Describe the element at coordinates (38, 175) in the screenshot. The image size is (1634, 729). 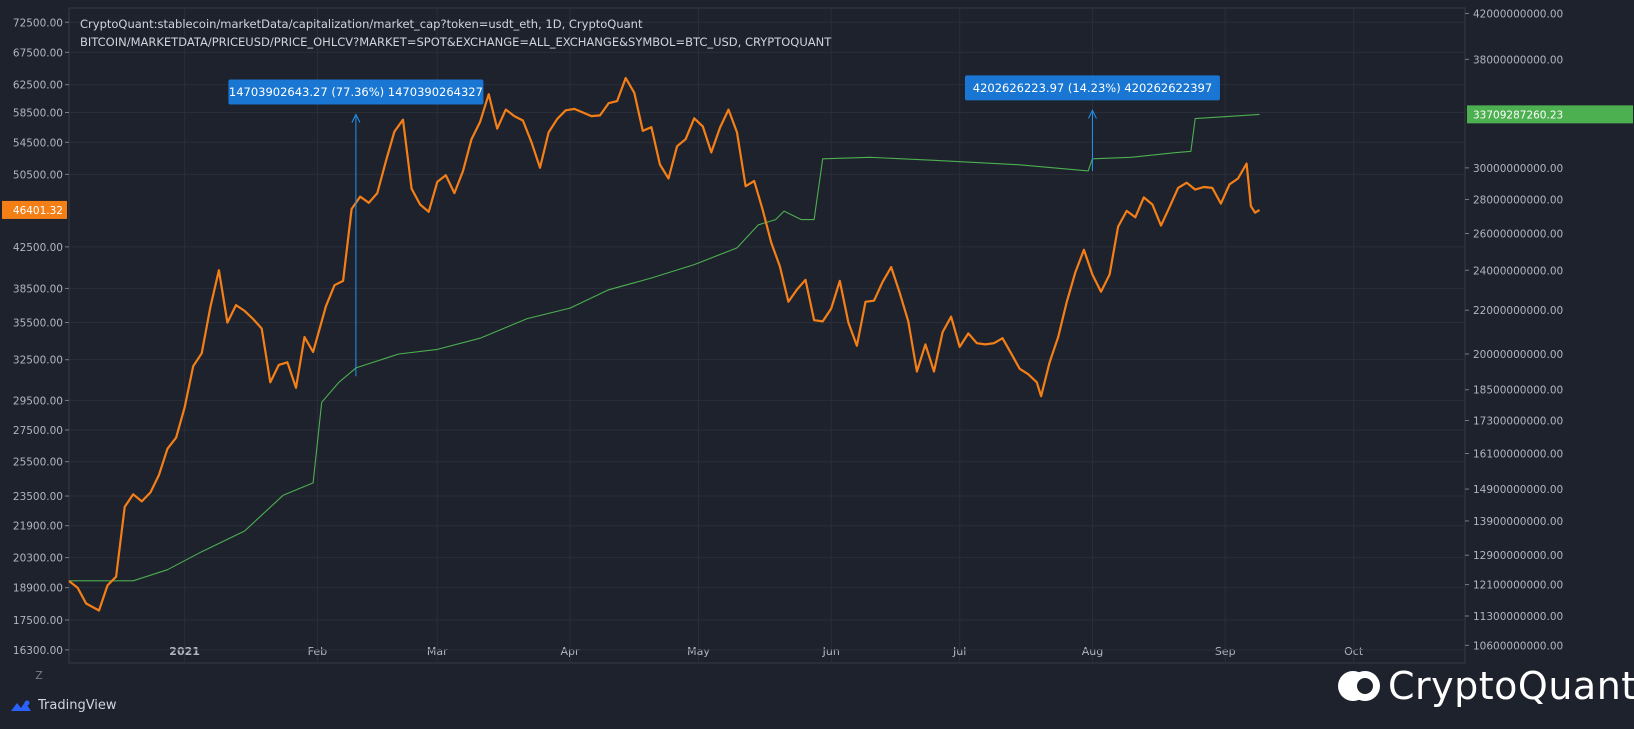
I see `y-left-tick-label: 50500.00` at that location.